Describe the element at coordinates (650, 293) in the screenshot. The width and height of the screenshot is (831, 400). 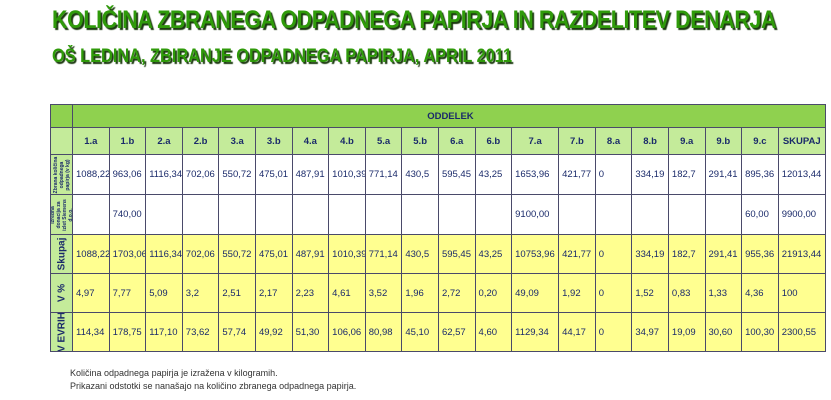
I see `cell: 1,52` at that location.